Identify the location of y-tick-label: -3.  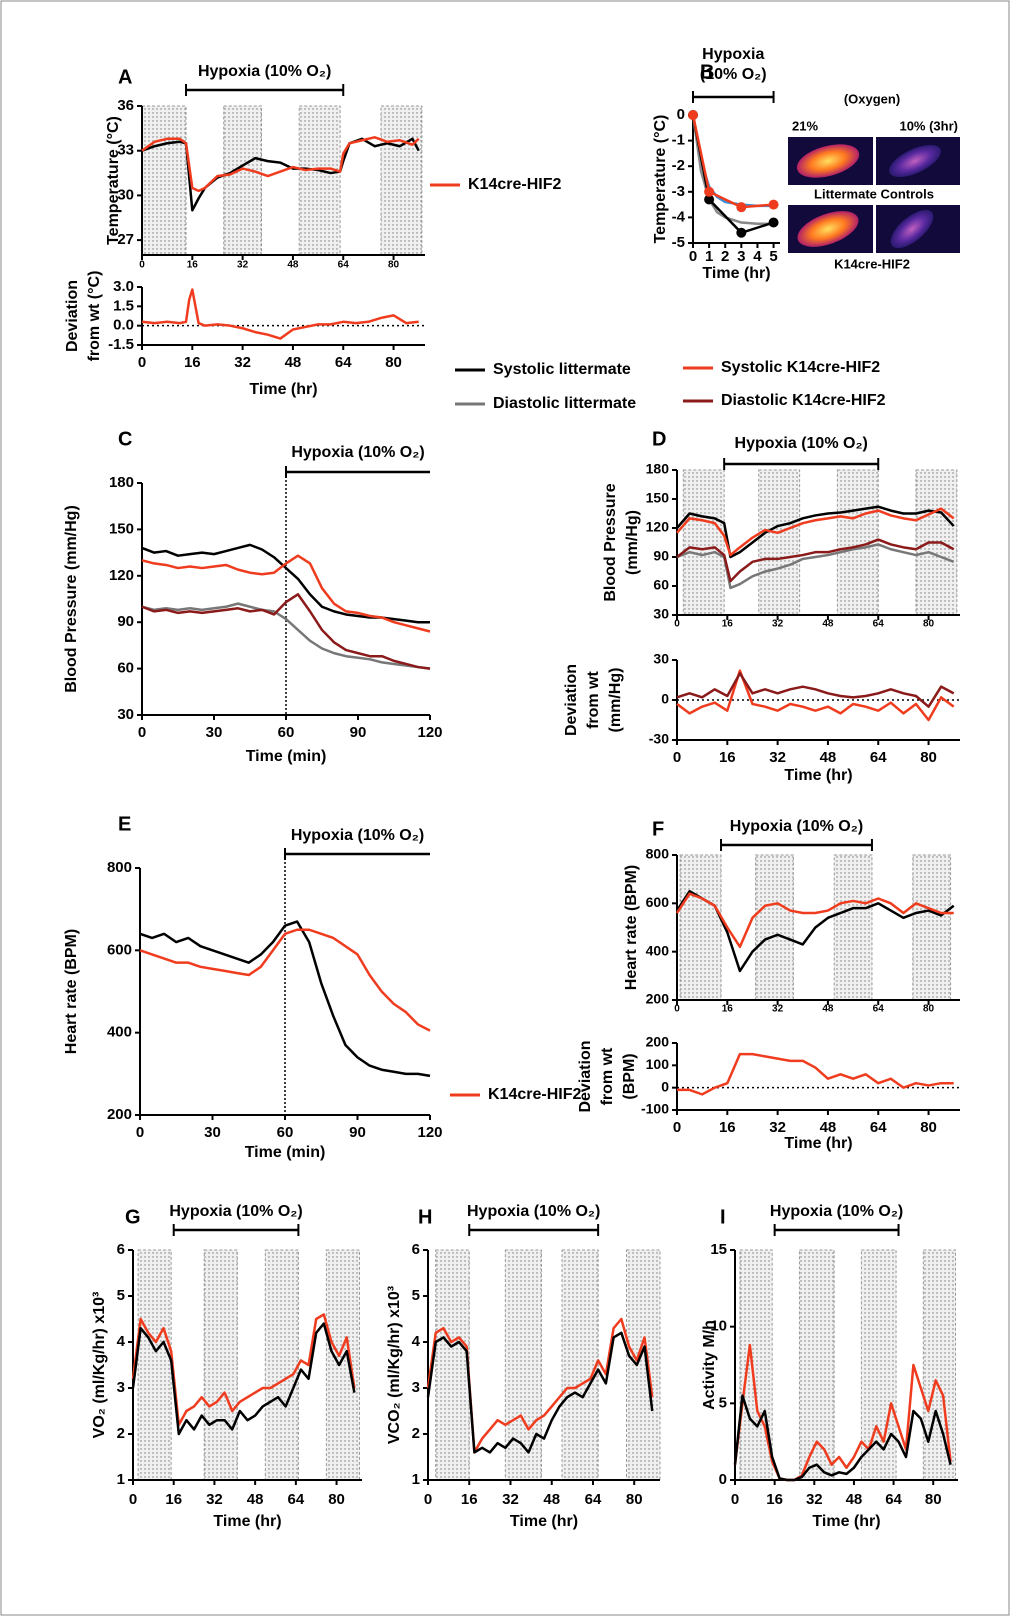
(678, 191).